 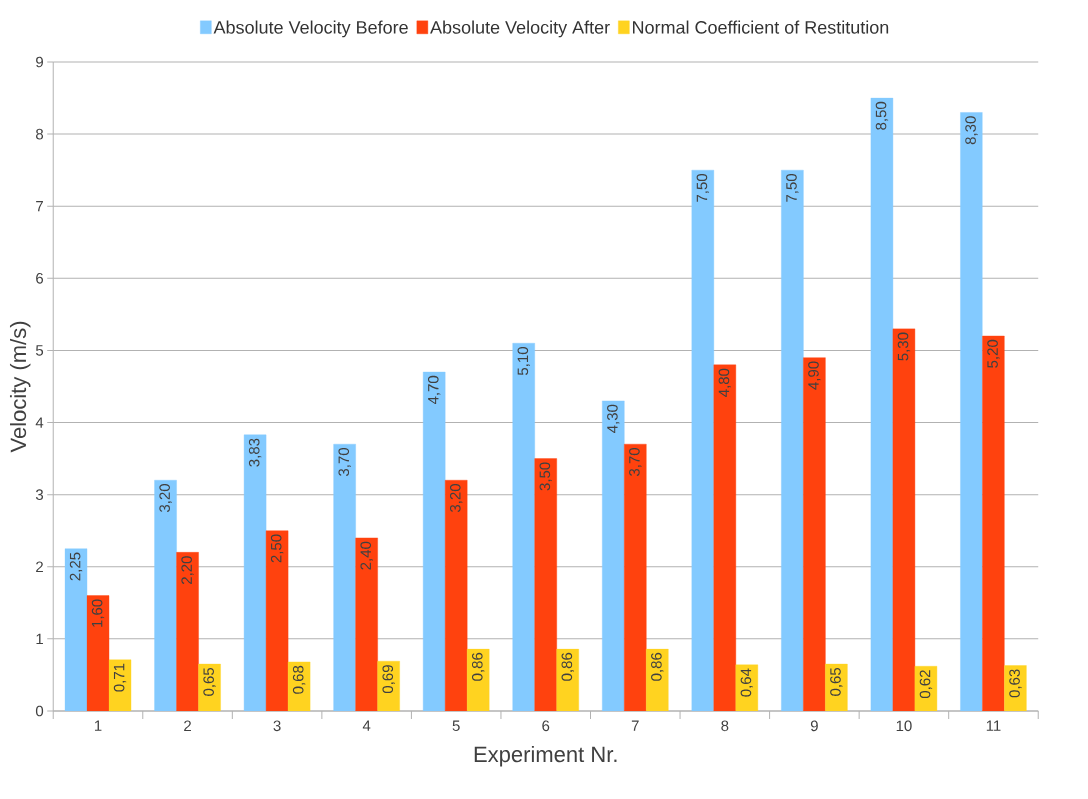 I want to click on data-label: 0,71, so click(x=120, y=677).